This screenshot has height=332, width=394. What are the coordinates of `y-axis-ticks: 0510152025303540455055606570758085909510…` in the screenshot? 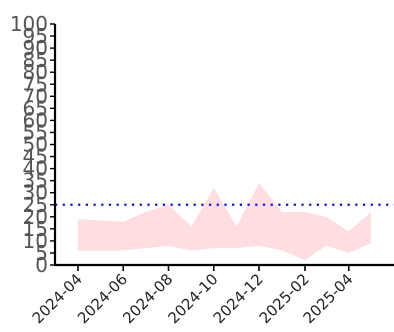 It's located at (32, 144).